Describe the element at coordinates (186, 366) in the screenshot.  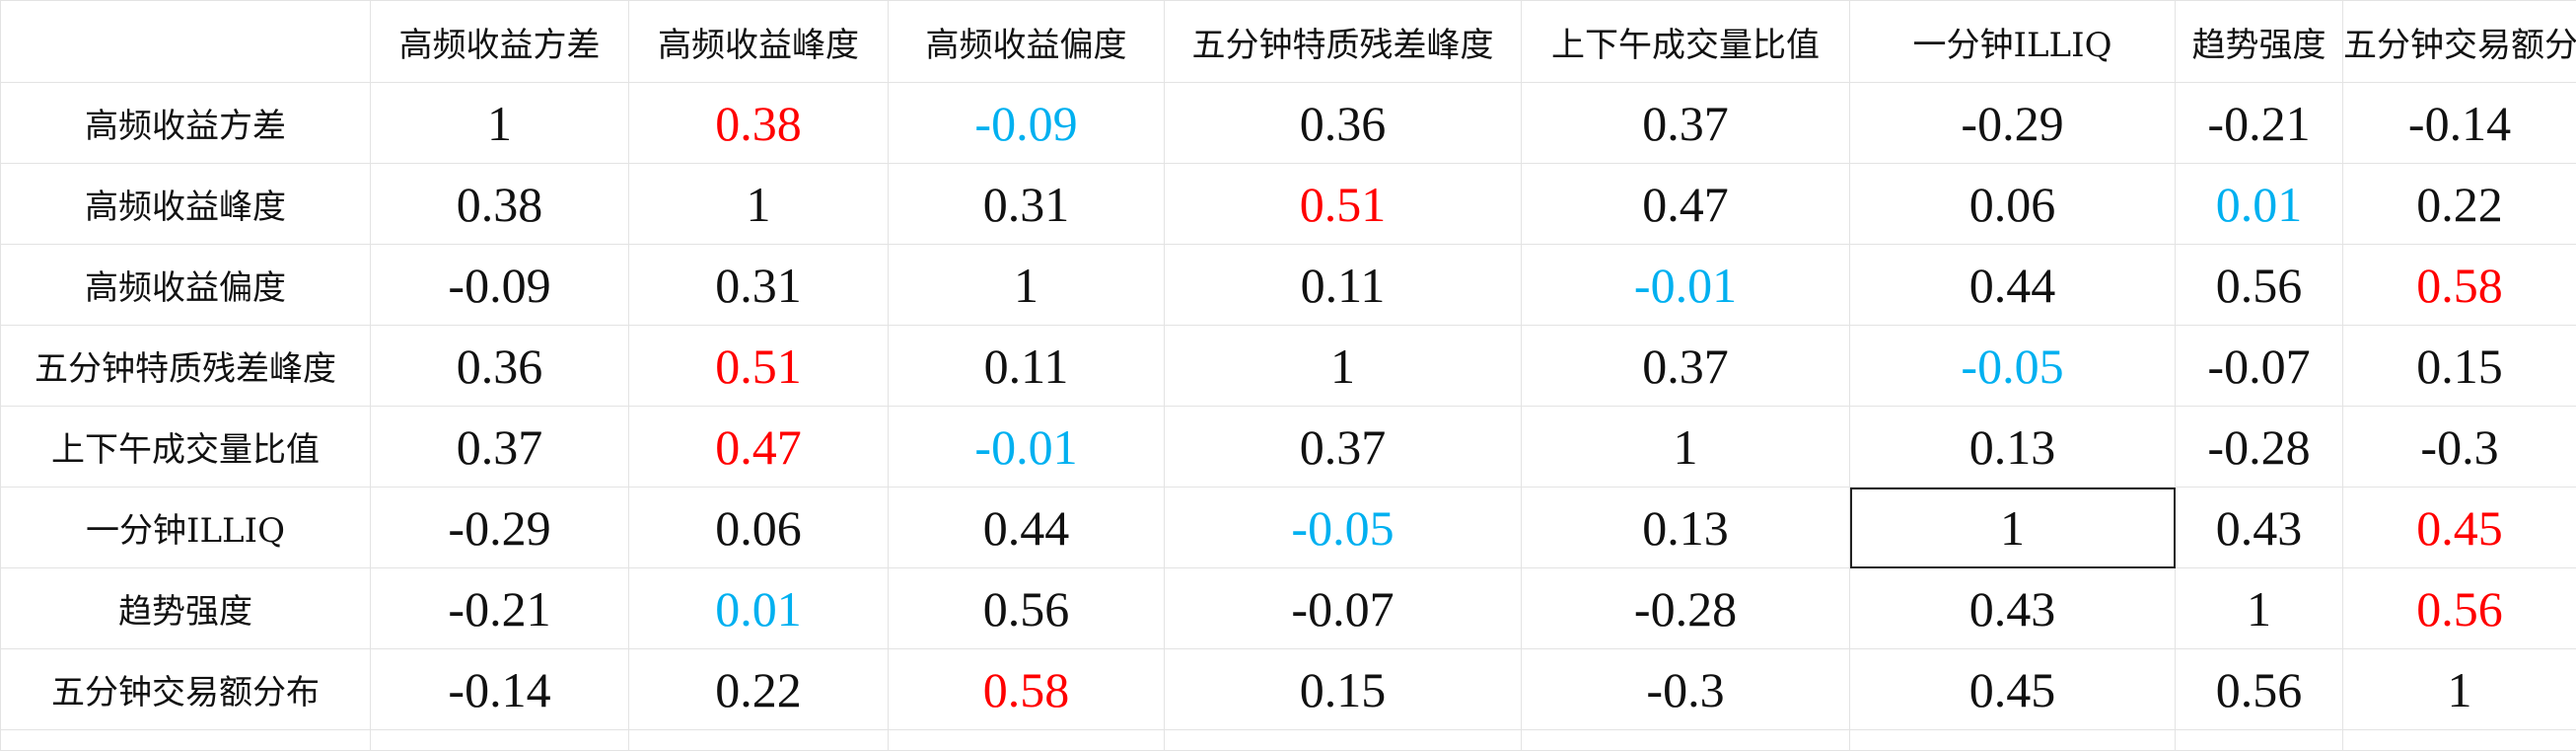
I see `row-header: 五分钟特质残差峰度` at that location.